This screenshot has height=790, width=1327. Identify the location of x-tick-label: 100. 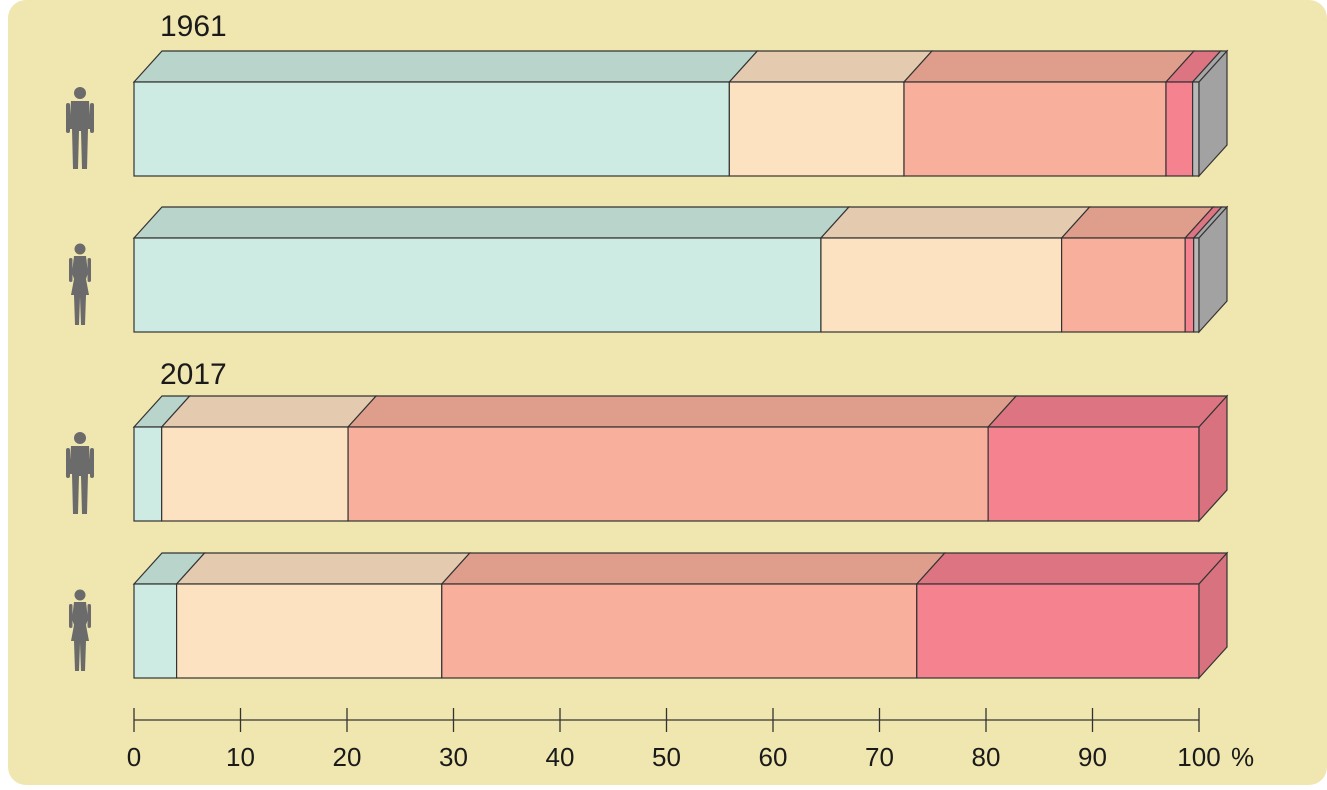
(1198, 757).